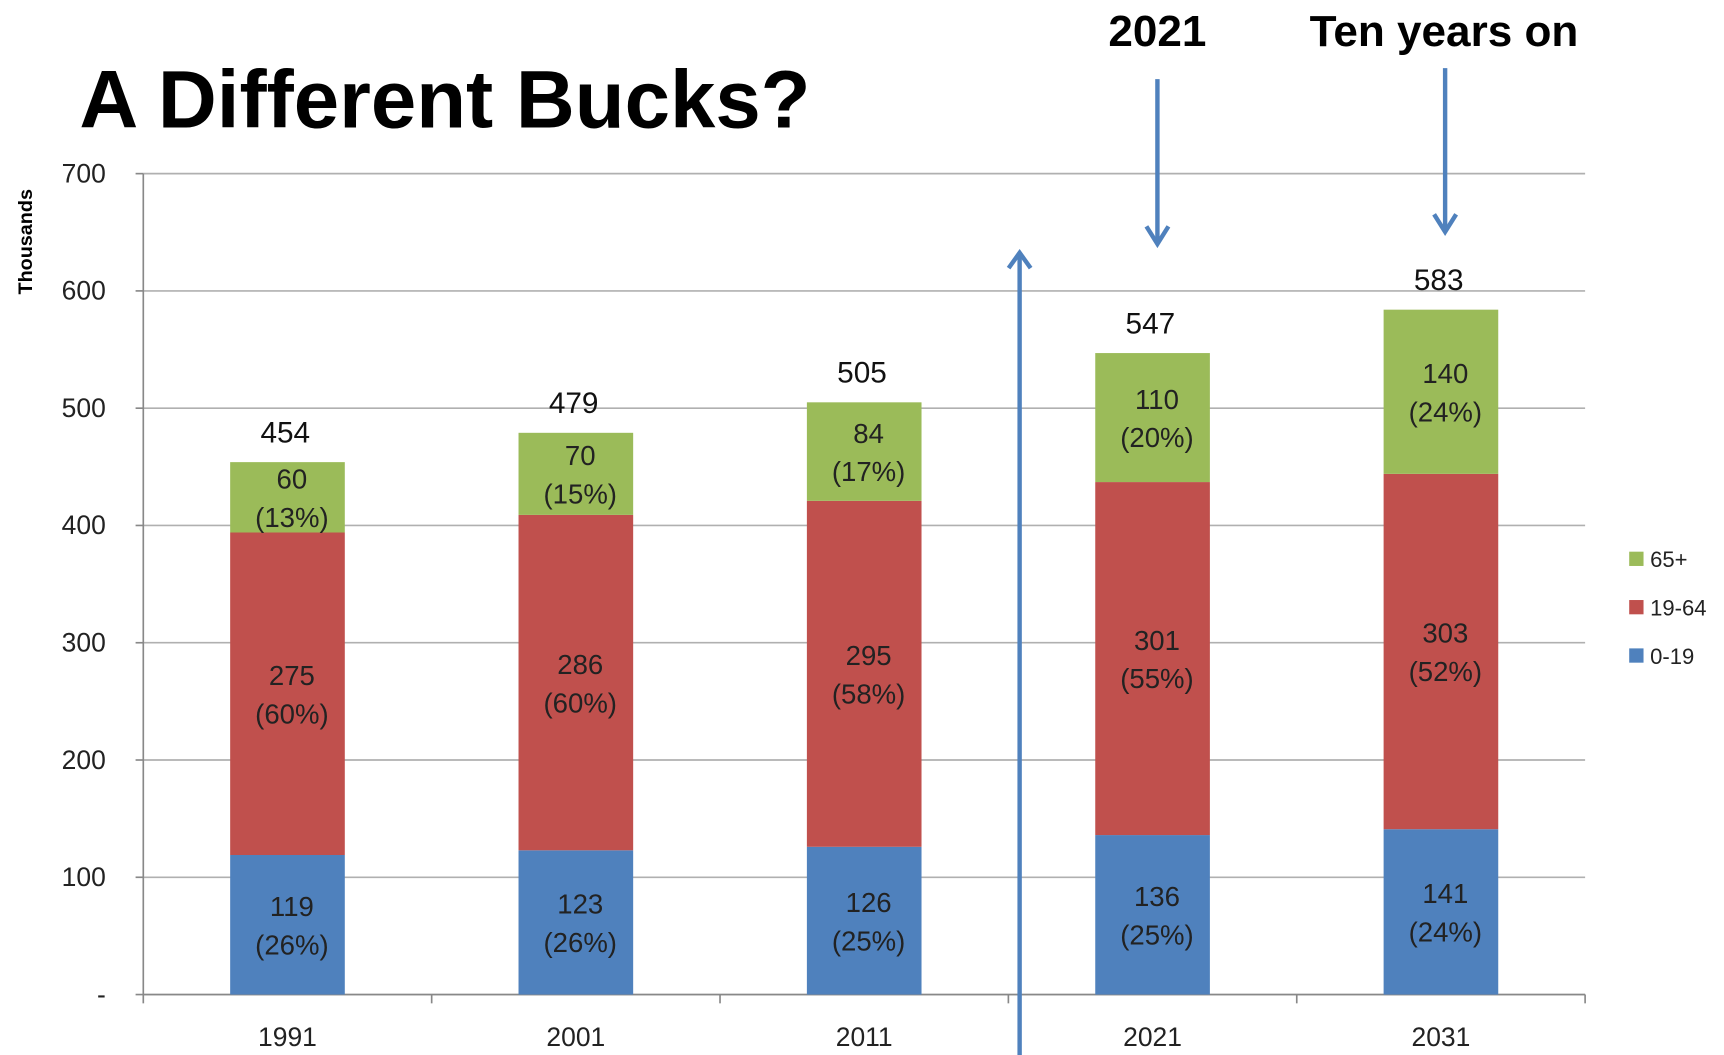 This screenshot has width=1724, height=1055. I want to click on total-label: 547, so click(1151, 323).